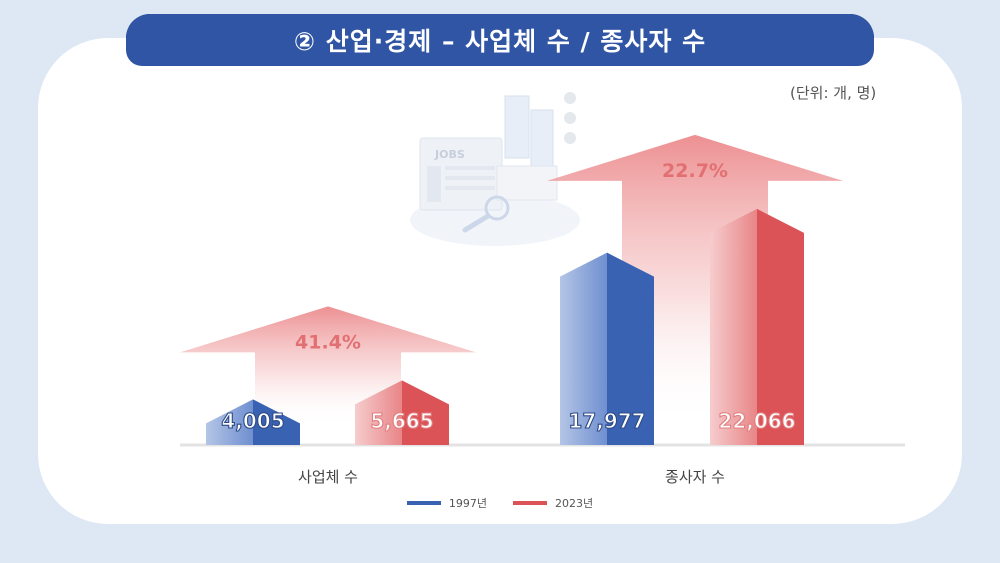 The height and width of the screenshot is (563, 1000). Describe the element at coordinates (553, 503) in the screenshot. I see `legend-item: 2023년` at that location.